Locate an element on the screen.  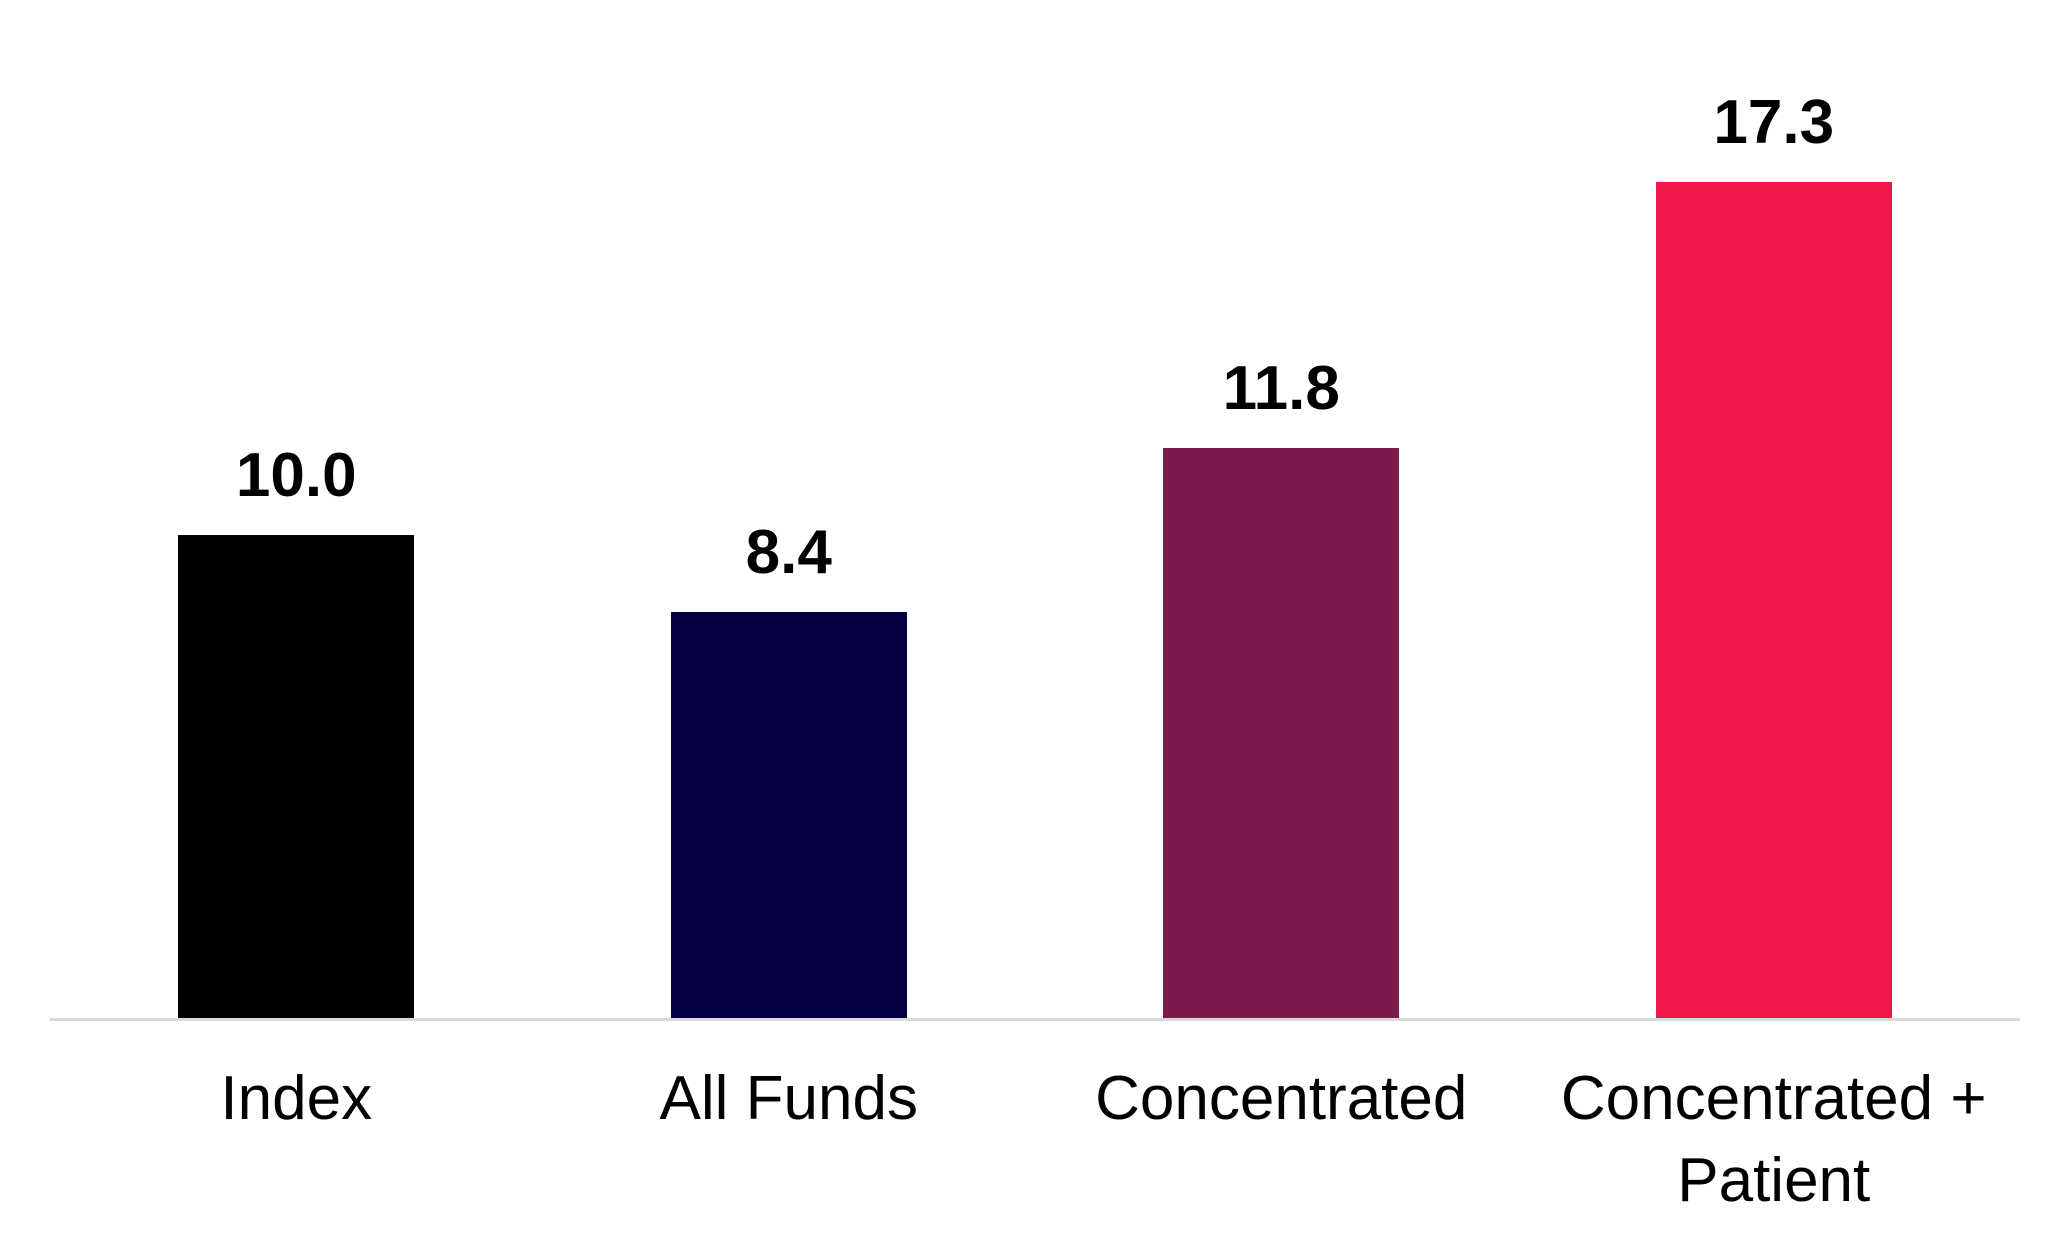
bar-value-label-index: 10.0 is located at coordinates (296, 475).